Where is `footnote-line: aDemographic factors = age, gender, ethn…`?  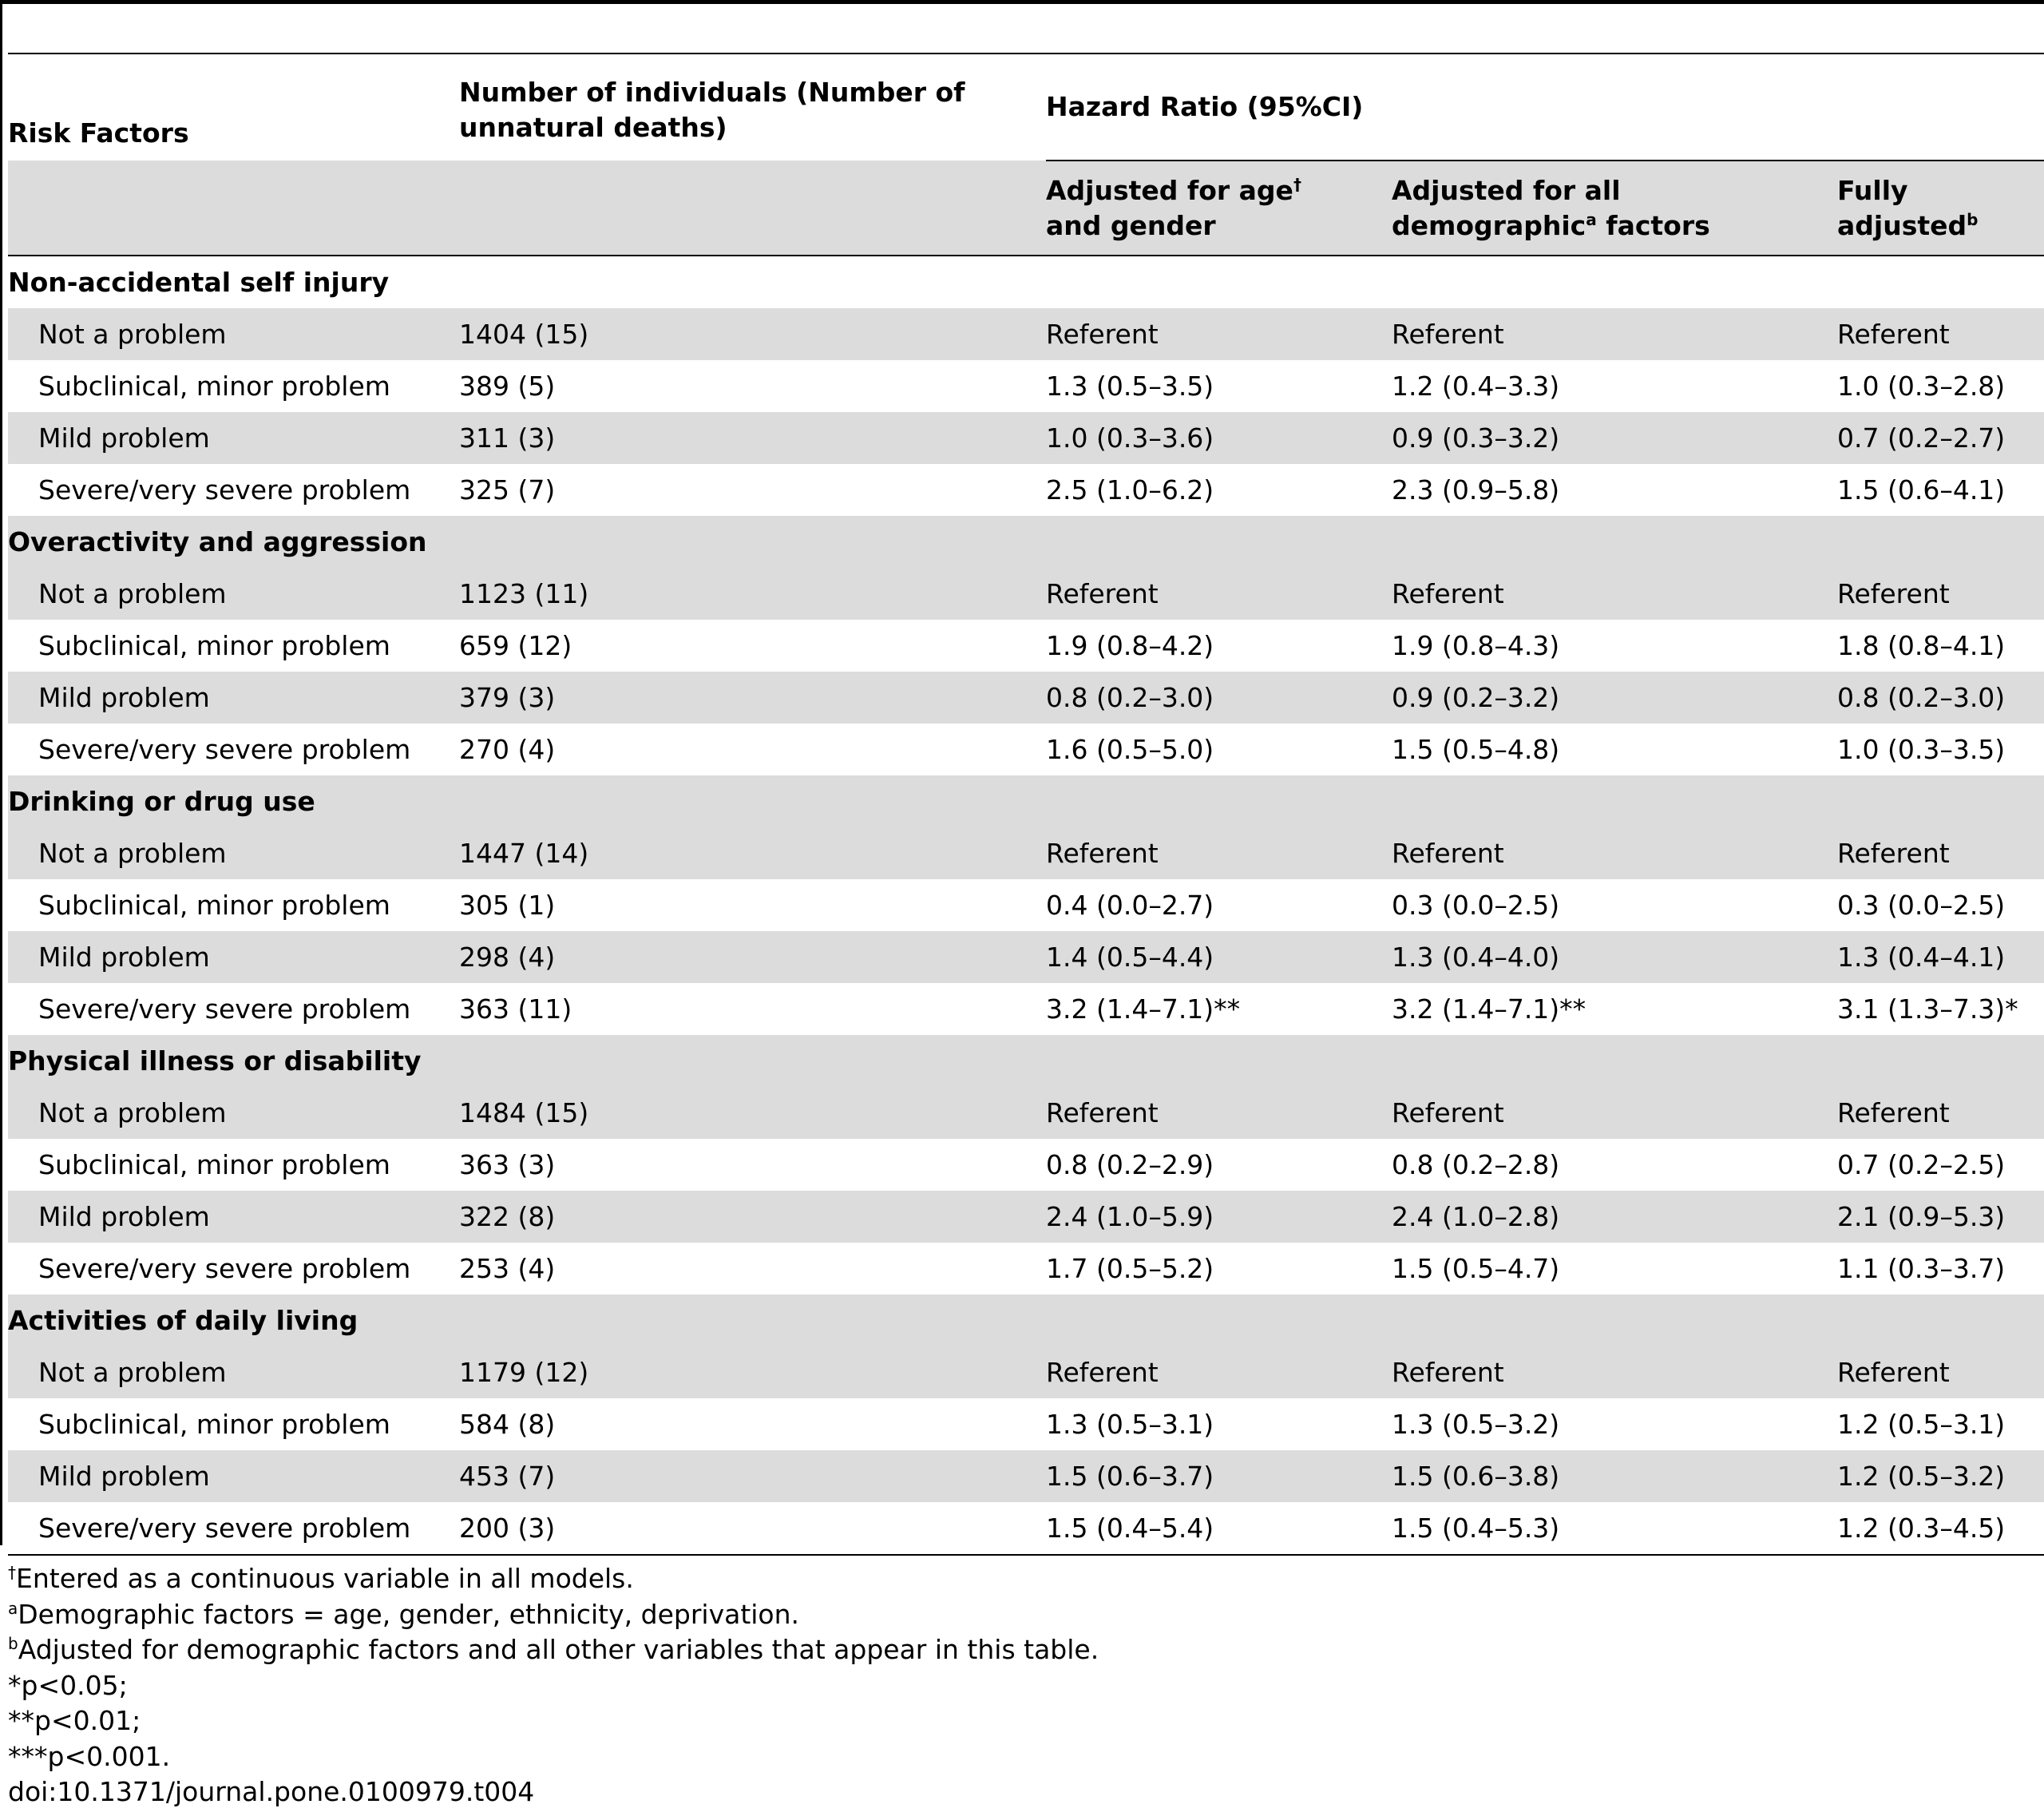 footnote-line: aDemographic factors = age, gender, ethn… is located at coordinates (553, 1615).